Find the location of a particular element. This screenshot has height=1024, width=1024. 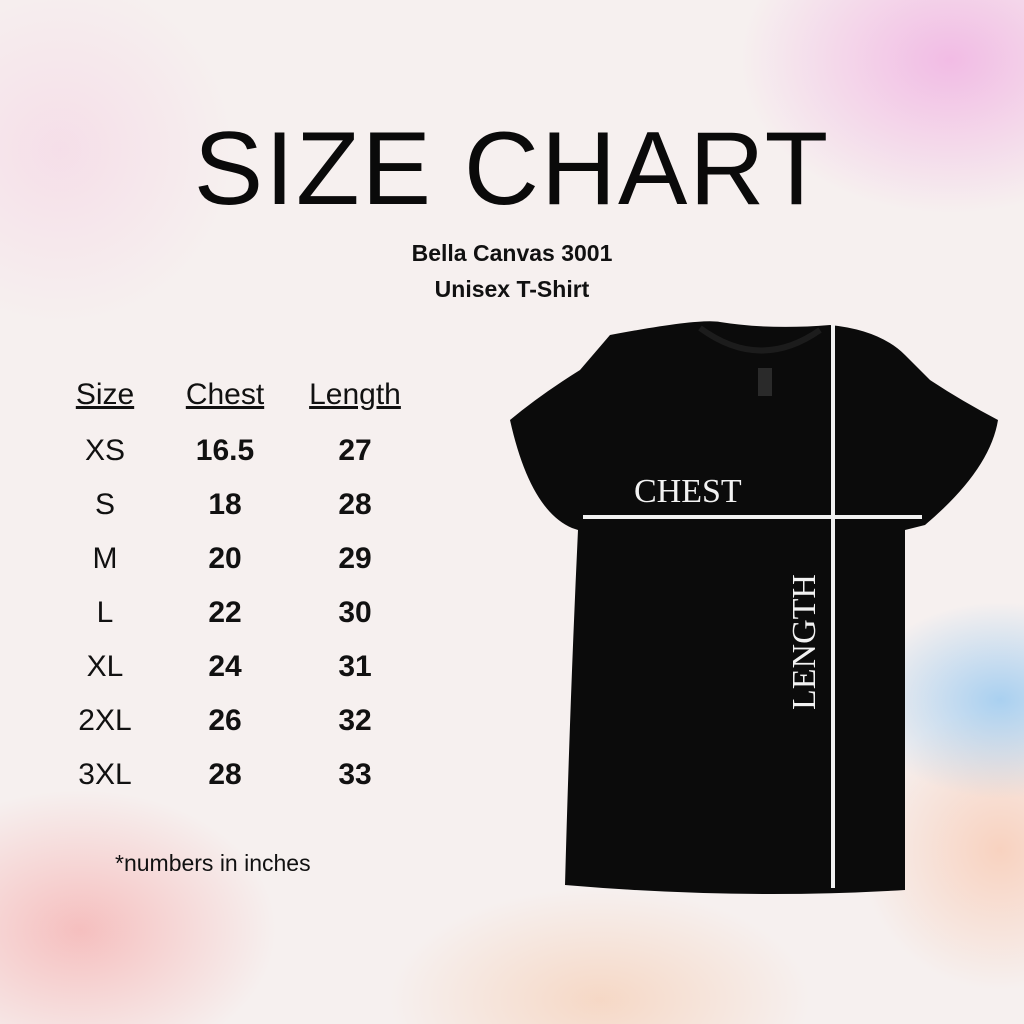

size-cell: 3XL is located at coordinates (105, 774).